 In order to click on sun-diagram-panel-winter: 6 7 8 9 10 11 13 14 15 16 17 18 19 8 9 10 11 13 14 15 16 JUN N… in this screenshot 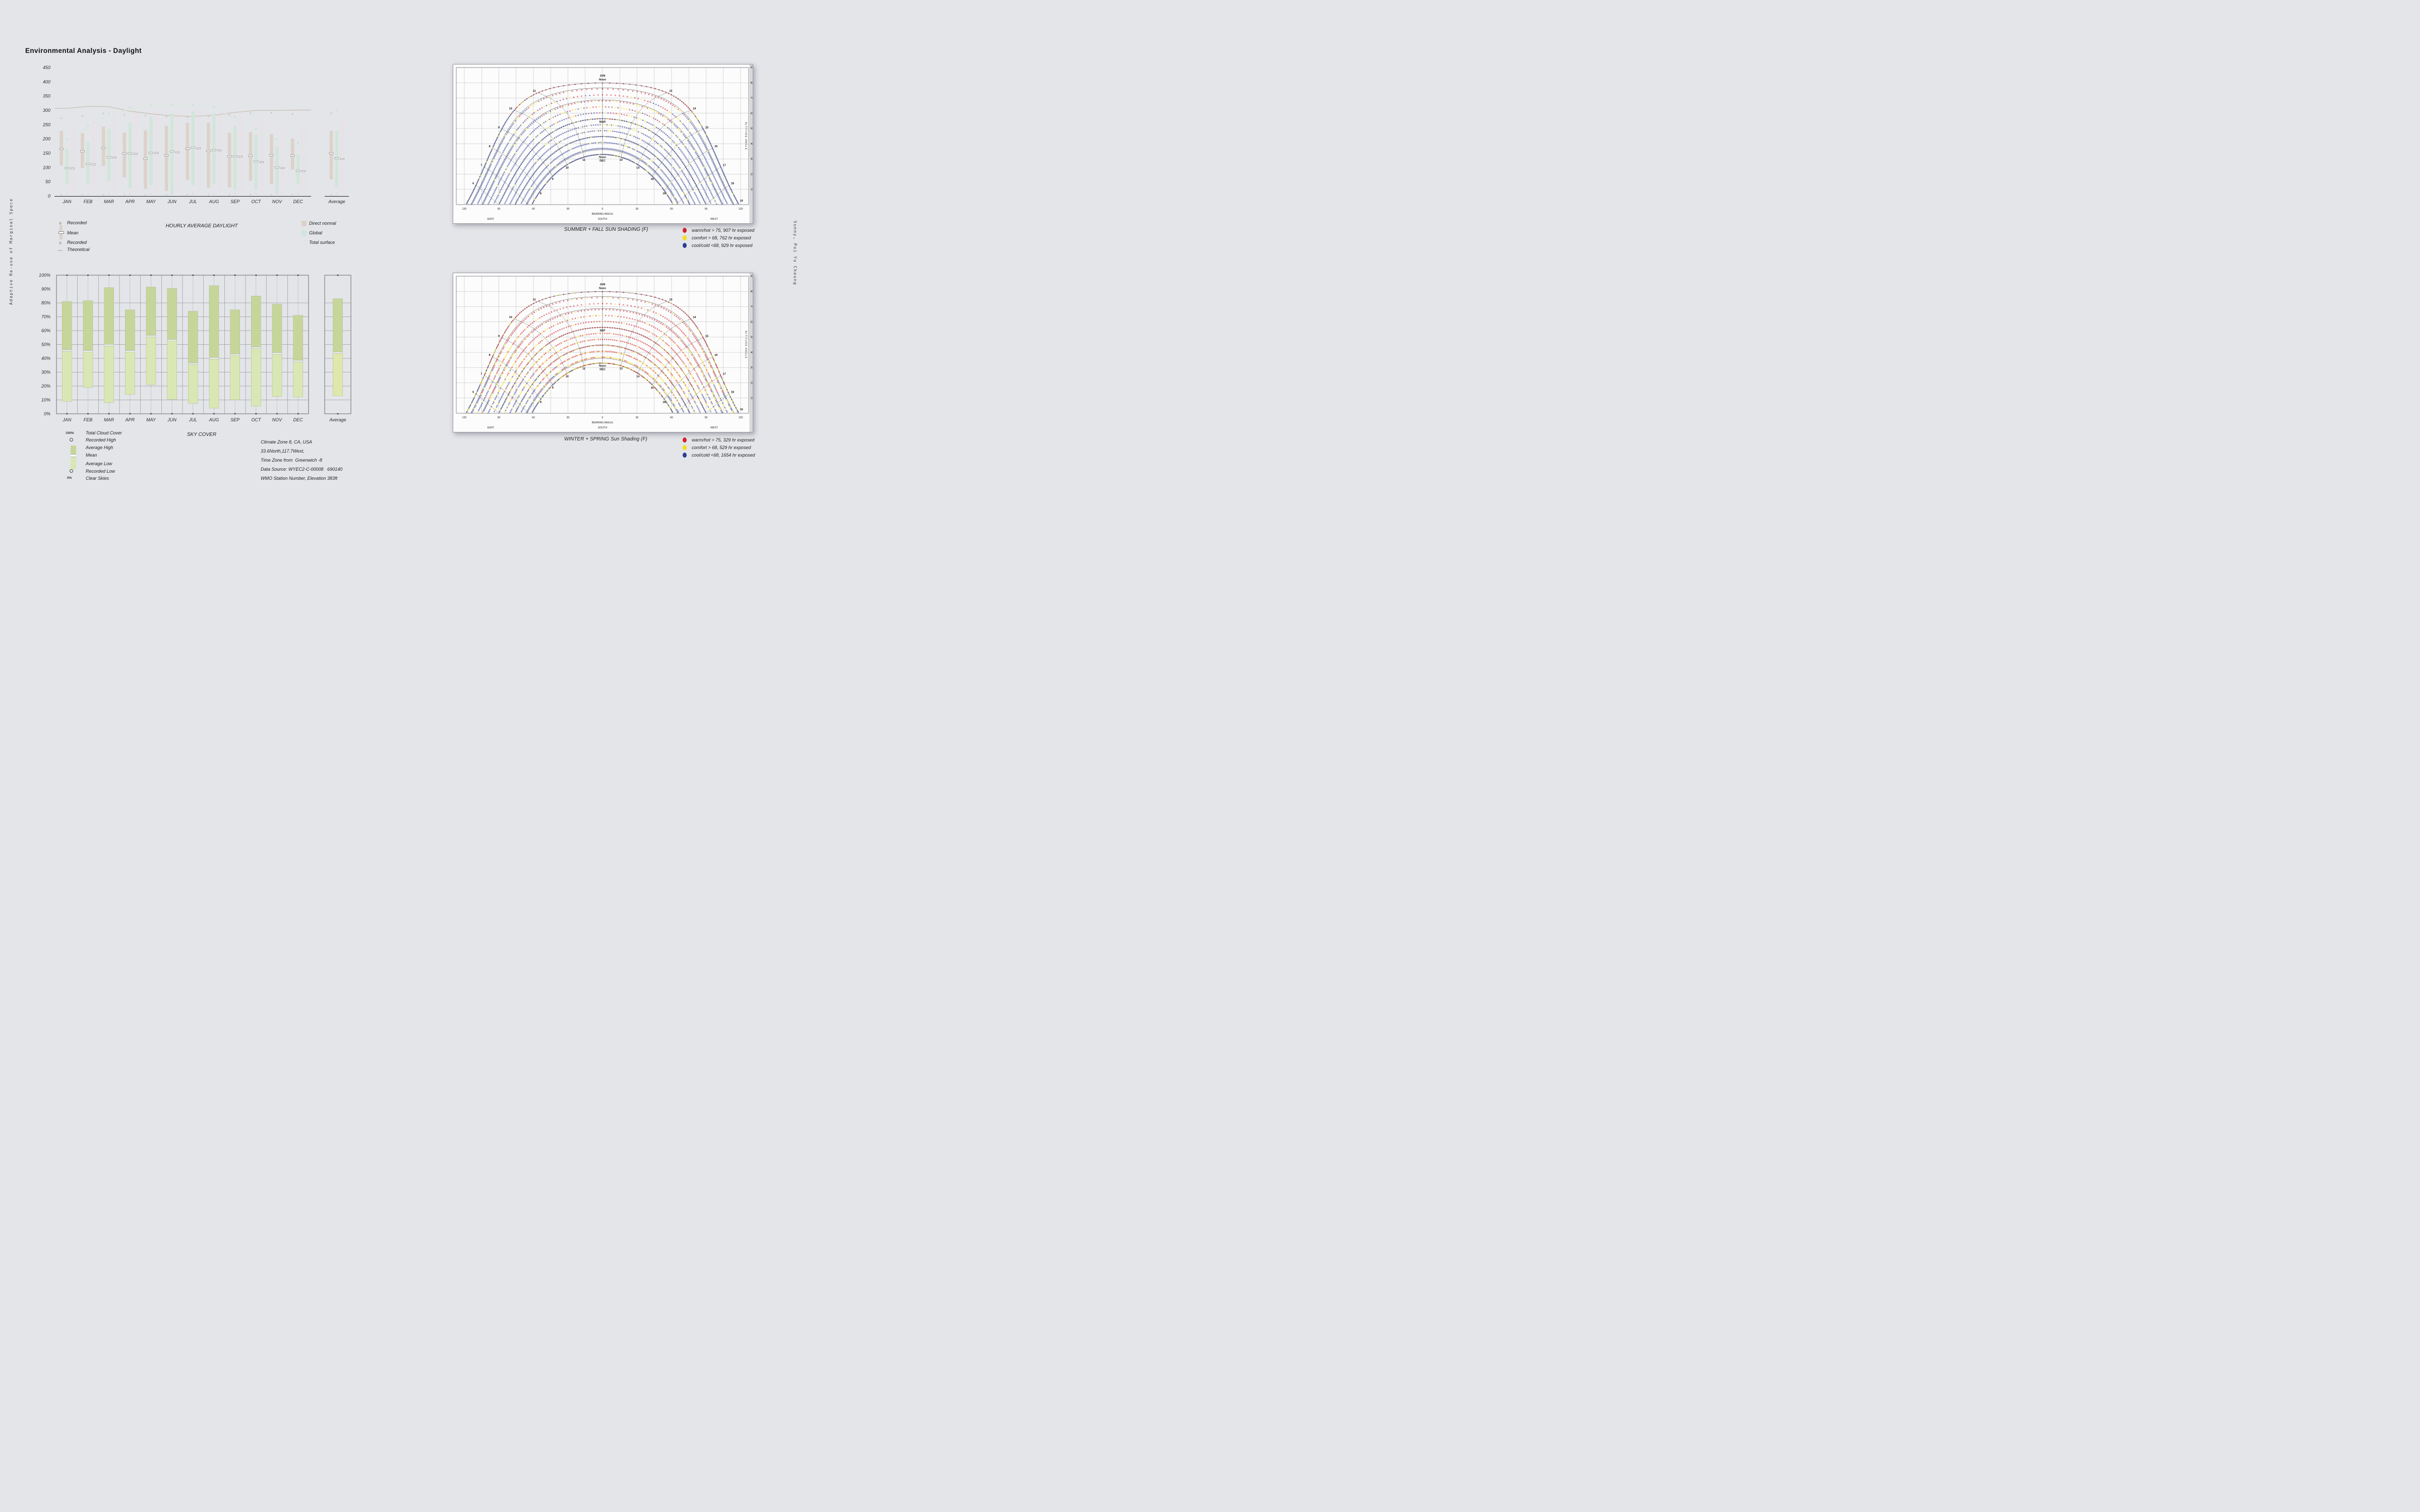, I will do `click(603, 352)`.